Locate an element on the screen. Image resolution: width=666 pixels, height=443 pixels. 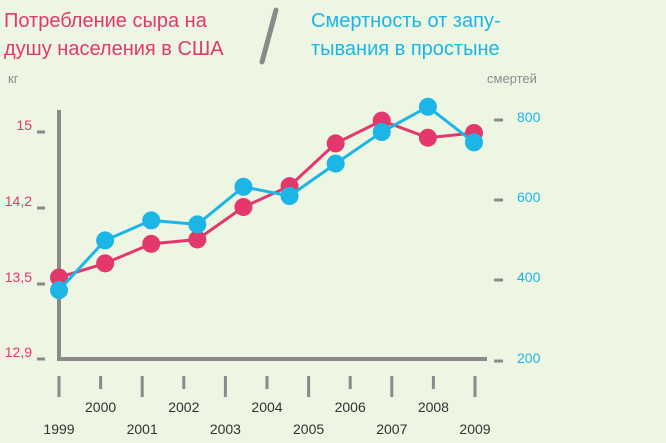
left-tick-label: 13,5 is located at coordinates (18, 277).